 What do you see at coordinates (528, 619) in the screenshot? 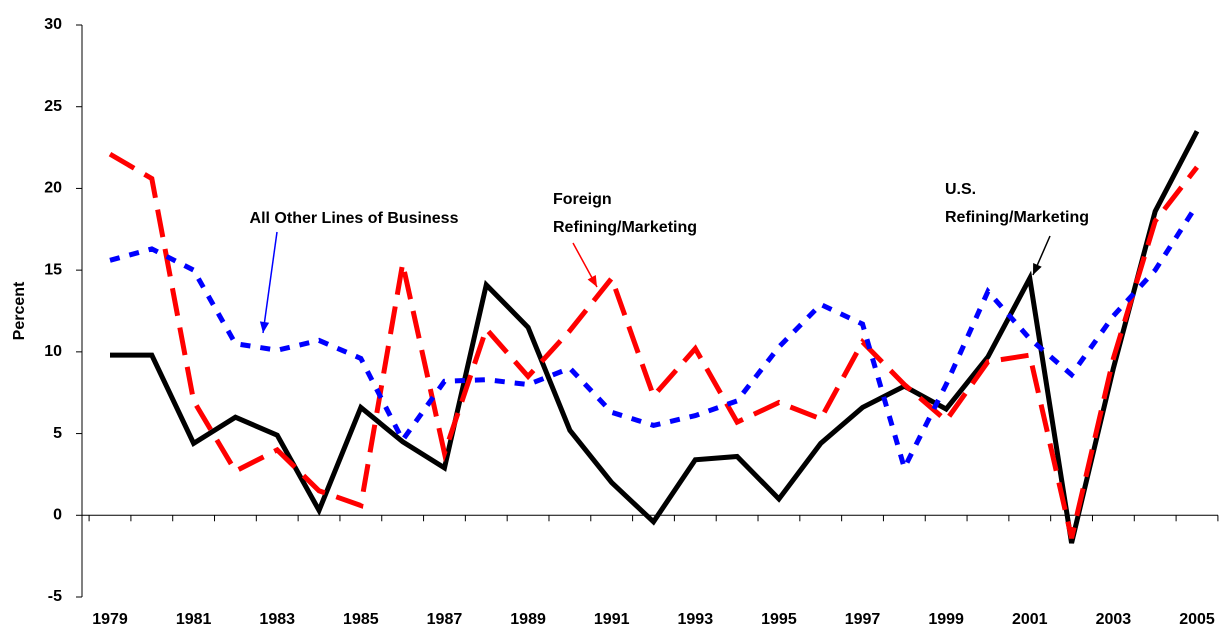
I see `x-tick-label: 1989` at bounding box center [528, 619].